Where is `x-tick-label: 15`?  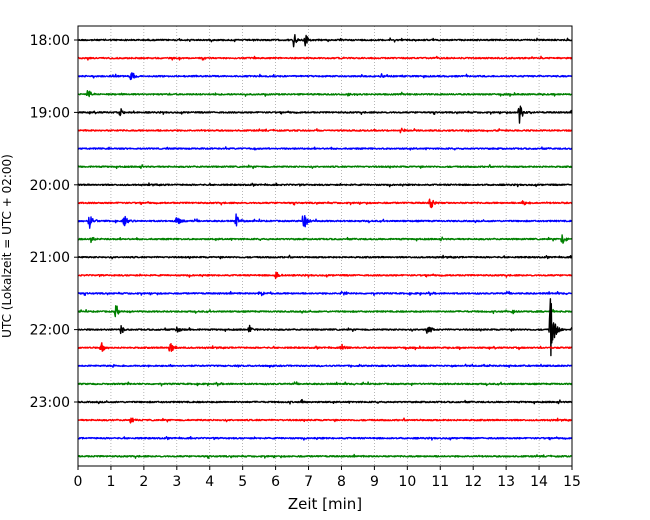 x-tick-label: 15 is located at coordinates (572, 482).